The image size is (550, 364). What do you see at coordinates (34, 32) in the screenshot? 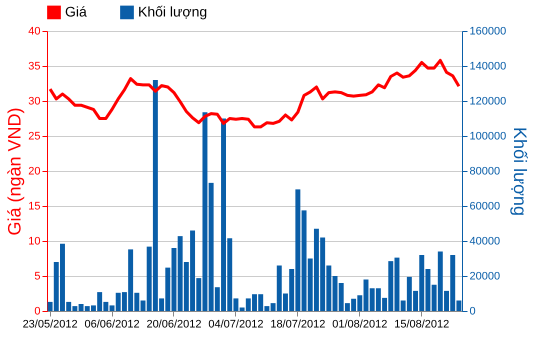
I see `y-tick-label: 40` at bounding box center [34, 32].